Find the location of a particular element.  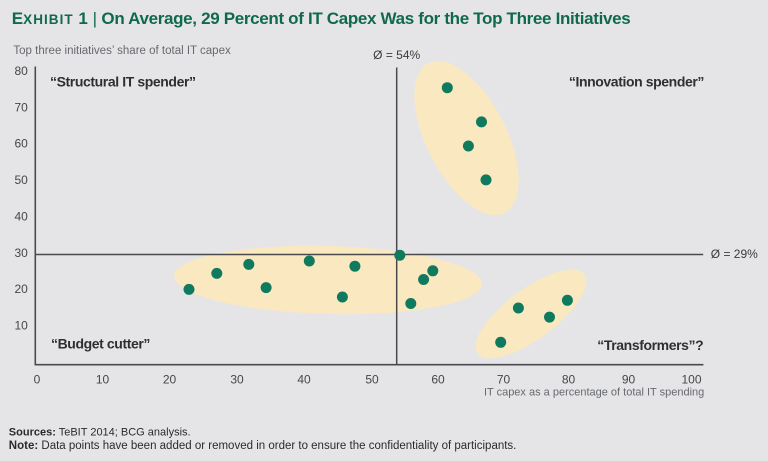

svg-text: “Structural IT spender” is located at coordinates (123, 82).